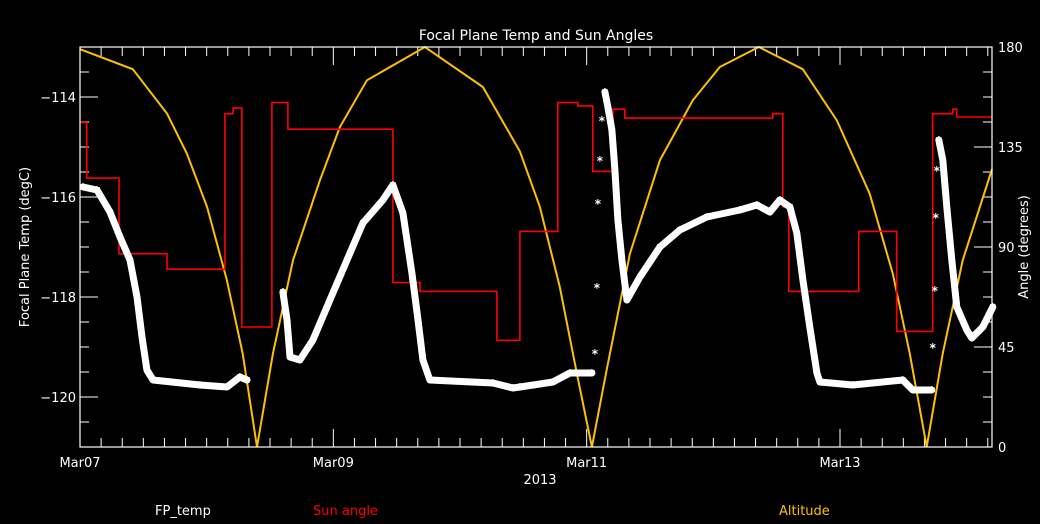  What do you see at coordinates (1010, 148) in the screenshot?
I see `y-tick-right-label: 135` at bounding box center [1010, 148].